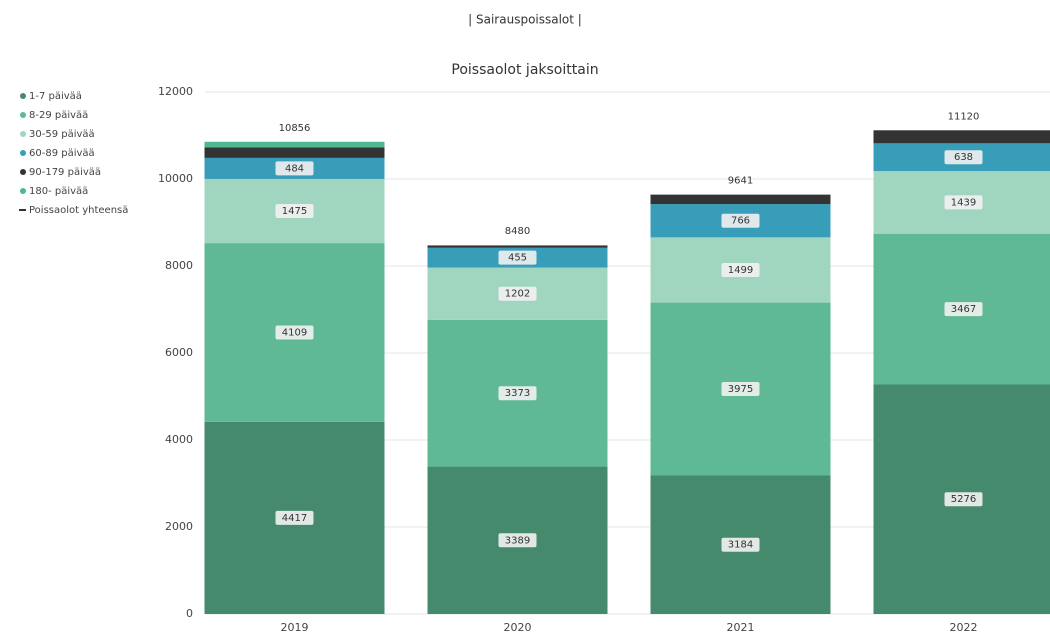 This screenshot has height=639, width=1050. What do you see at coordinates (294, 211) in the screenshot?
I see `data-label: 1475` at bounding box center [294, 211].